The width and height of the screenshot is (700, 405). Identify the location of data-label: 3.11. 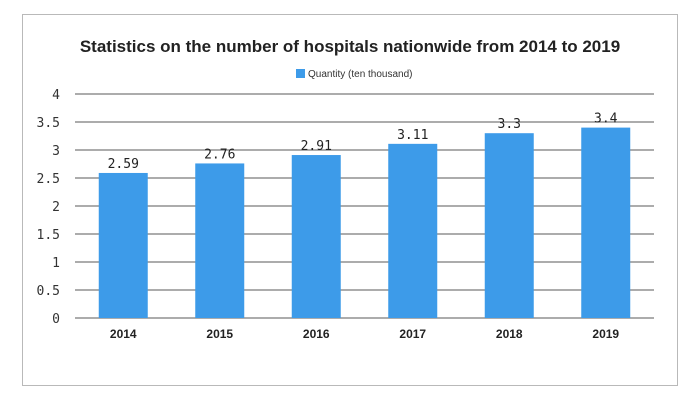
(412, 135).